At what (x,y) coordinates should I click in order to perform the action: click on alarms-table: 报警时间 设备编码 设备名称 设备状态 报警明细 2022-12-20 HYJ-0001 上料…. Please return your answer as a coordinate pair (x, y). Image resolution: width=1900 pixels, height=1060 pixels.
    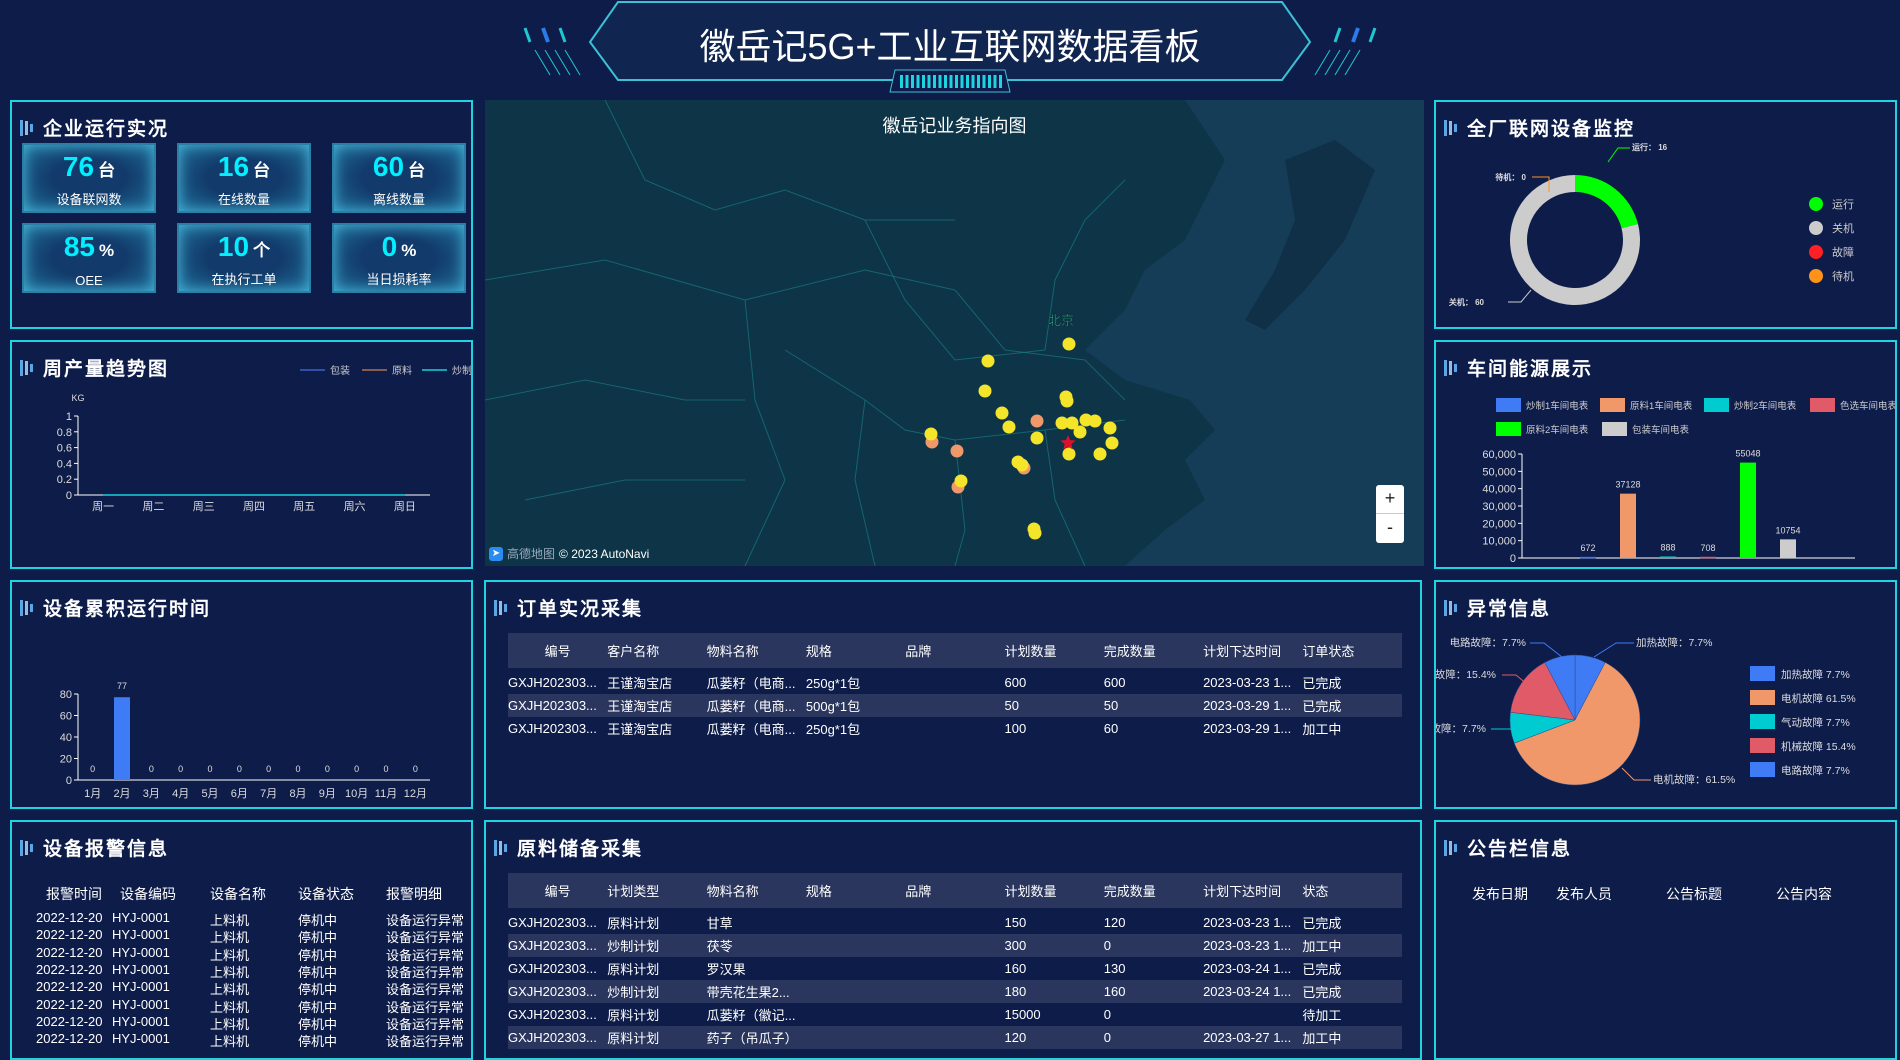
    Looking at the image, I should click on (241, 940).